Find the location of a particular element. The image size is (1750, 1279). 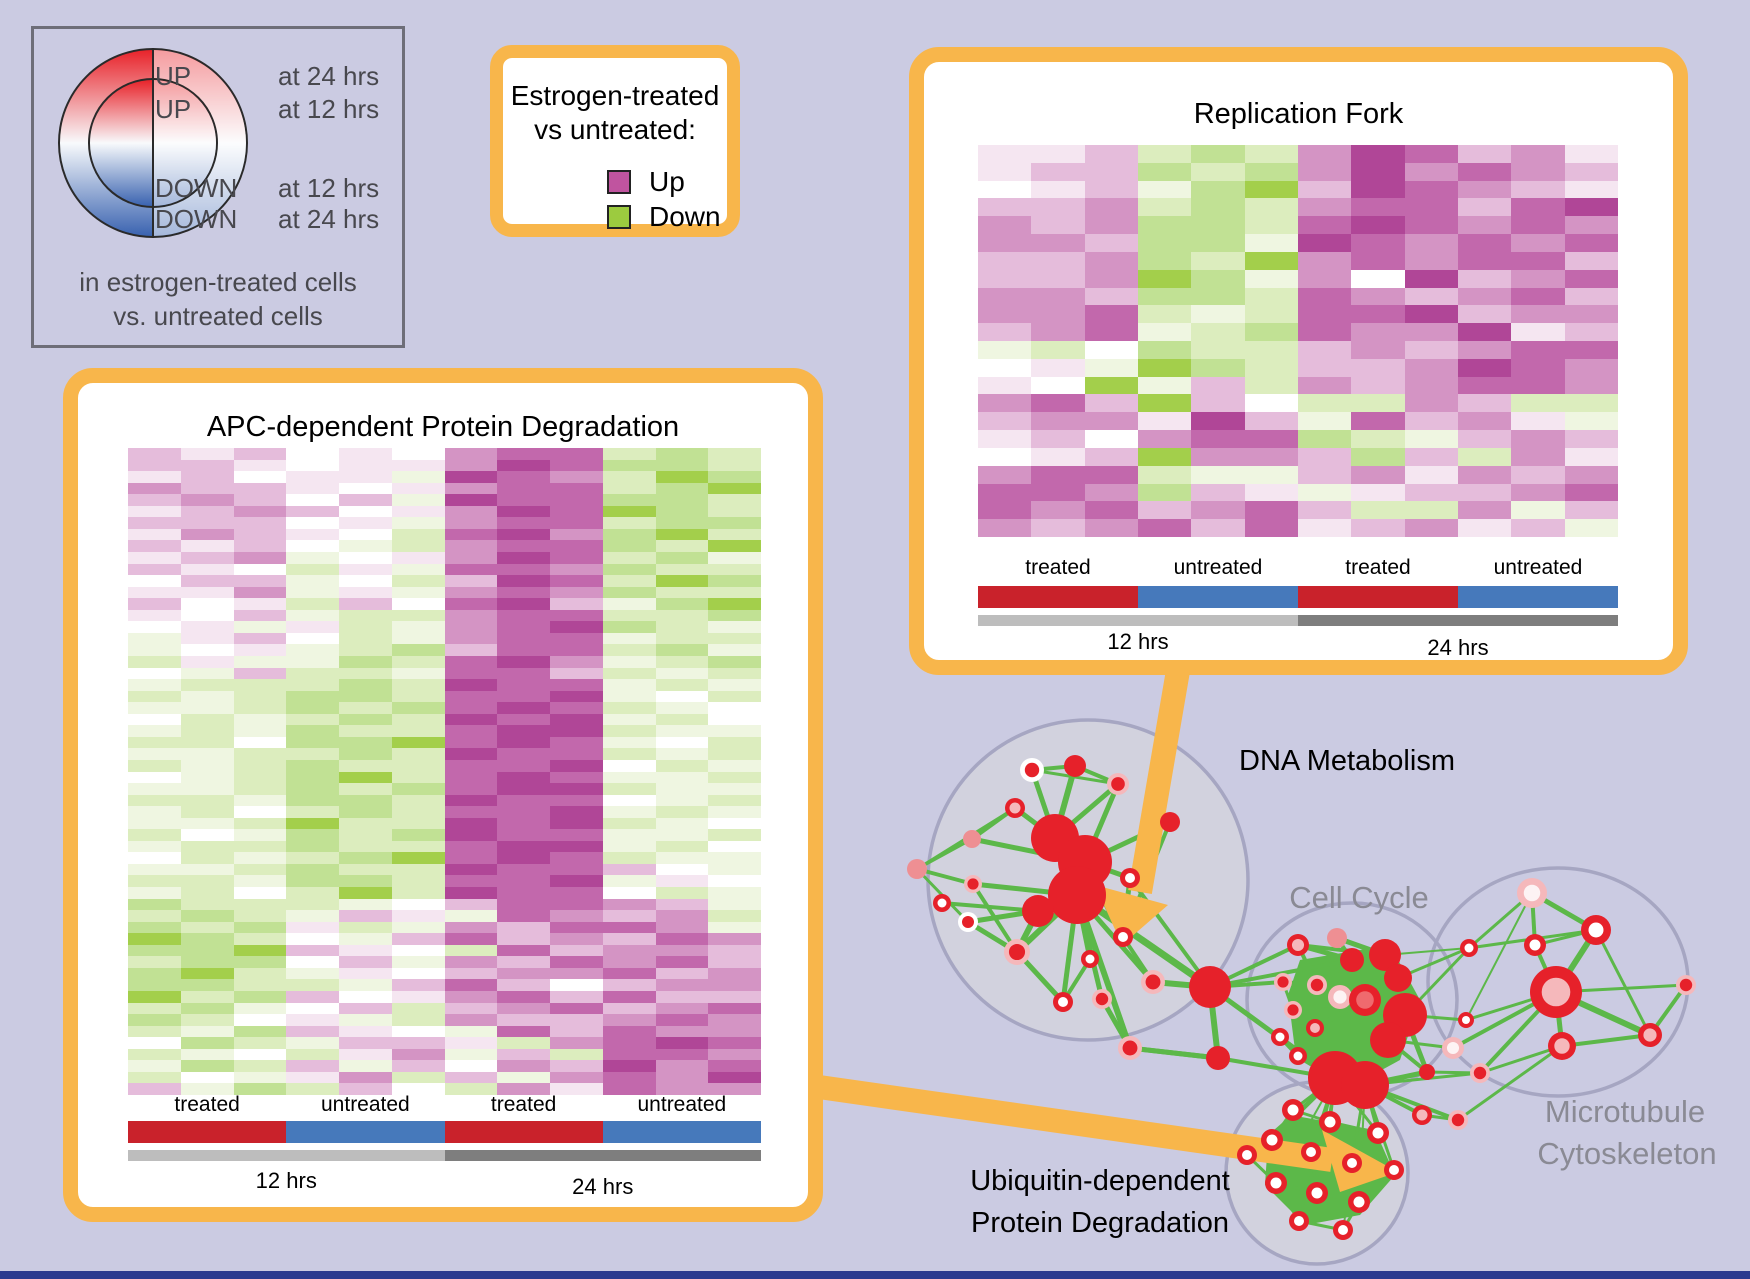

condition-label-untreated: untreated is located at coordinates (1218, 567).